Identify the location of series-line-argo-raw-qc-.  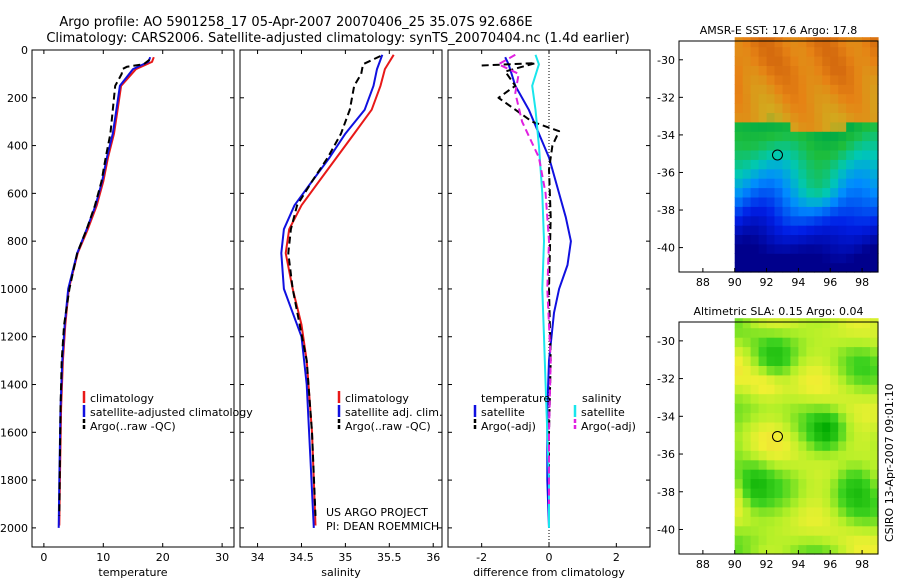
(334, 285).